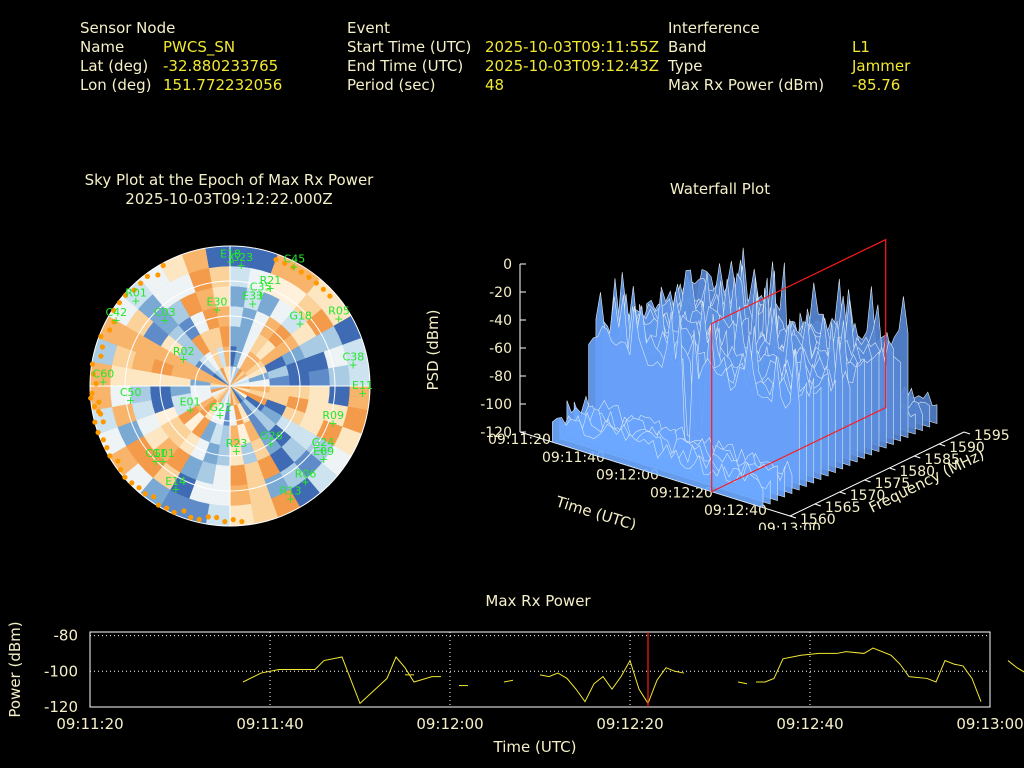  What do you see at coordinates (306, 474) in the screenshot?
I see `satellite-label: R06` at bounding box center [306, 474].